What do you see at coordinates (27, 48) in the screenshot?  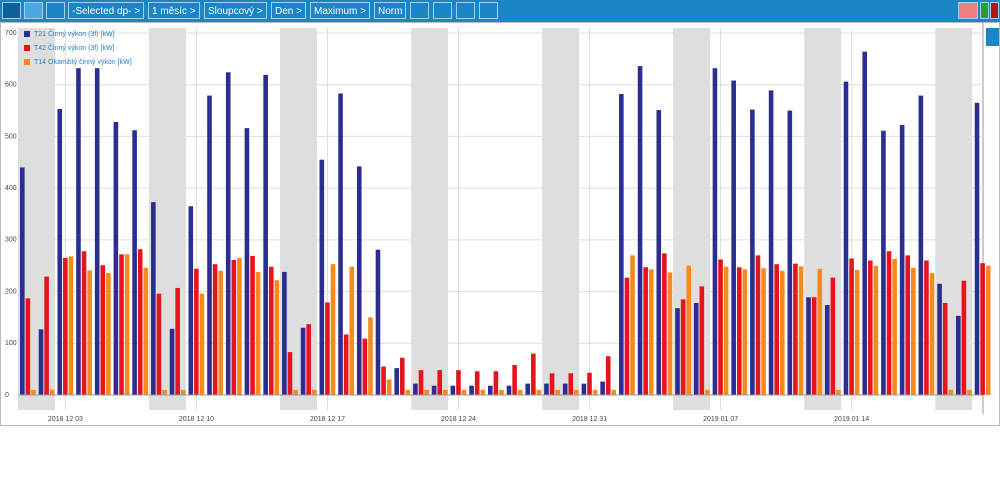 I see `legend-swatch` at bounding box center [27, 48].